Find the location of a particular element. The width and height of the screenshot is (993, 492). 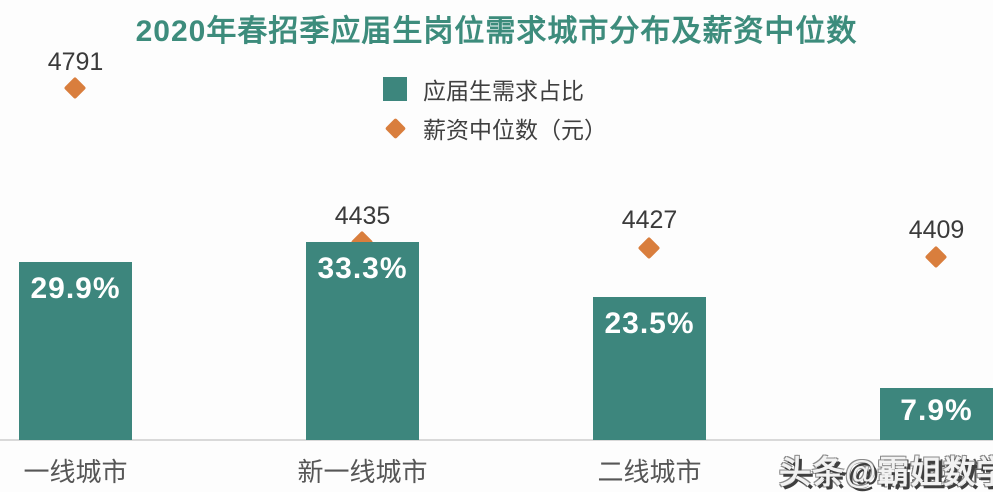

salary-value-label: 4427 is located at coordinates (649, 220).